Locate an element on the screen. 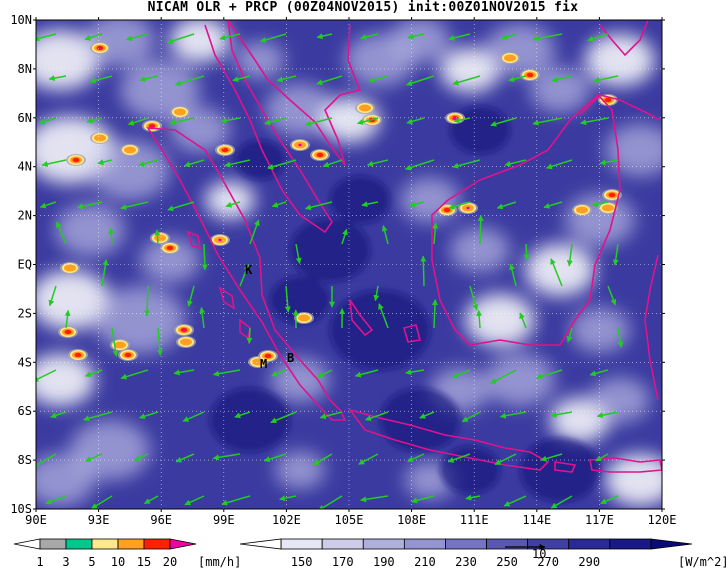 The width and height of the screenshot is (726, 571). borneo-coastline is located at coordinates (526, 219).